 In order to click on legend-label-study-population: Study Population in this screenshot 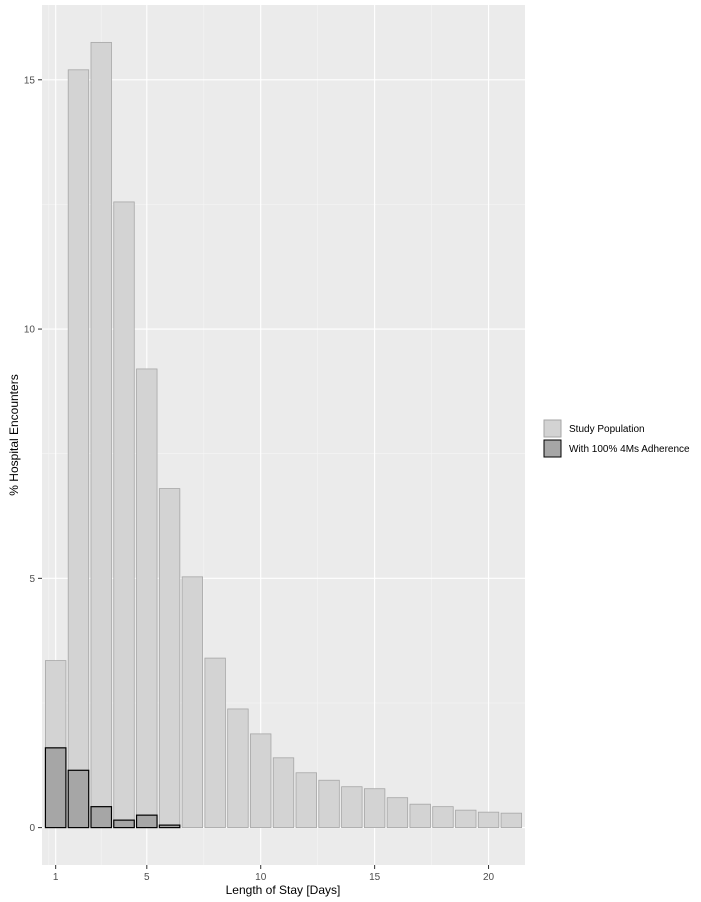, I will do `click(607, 429)`.